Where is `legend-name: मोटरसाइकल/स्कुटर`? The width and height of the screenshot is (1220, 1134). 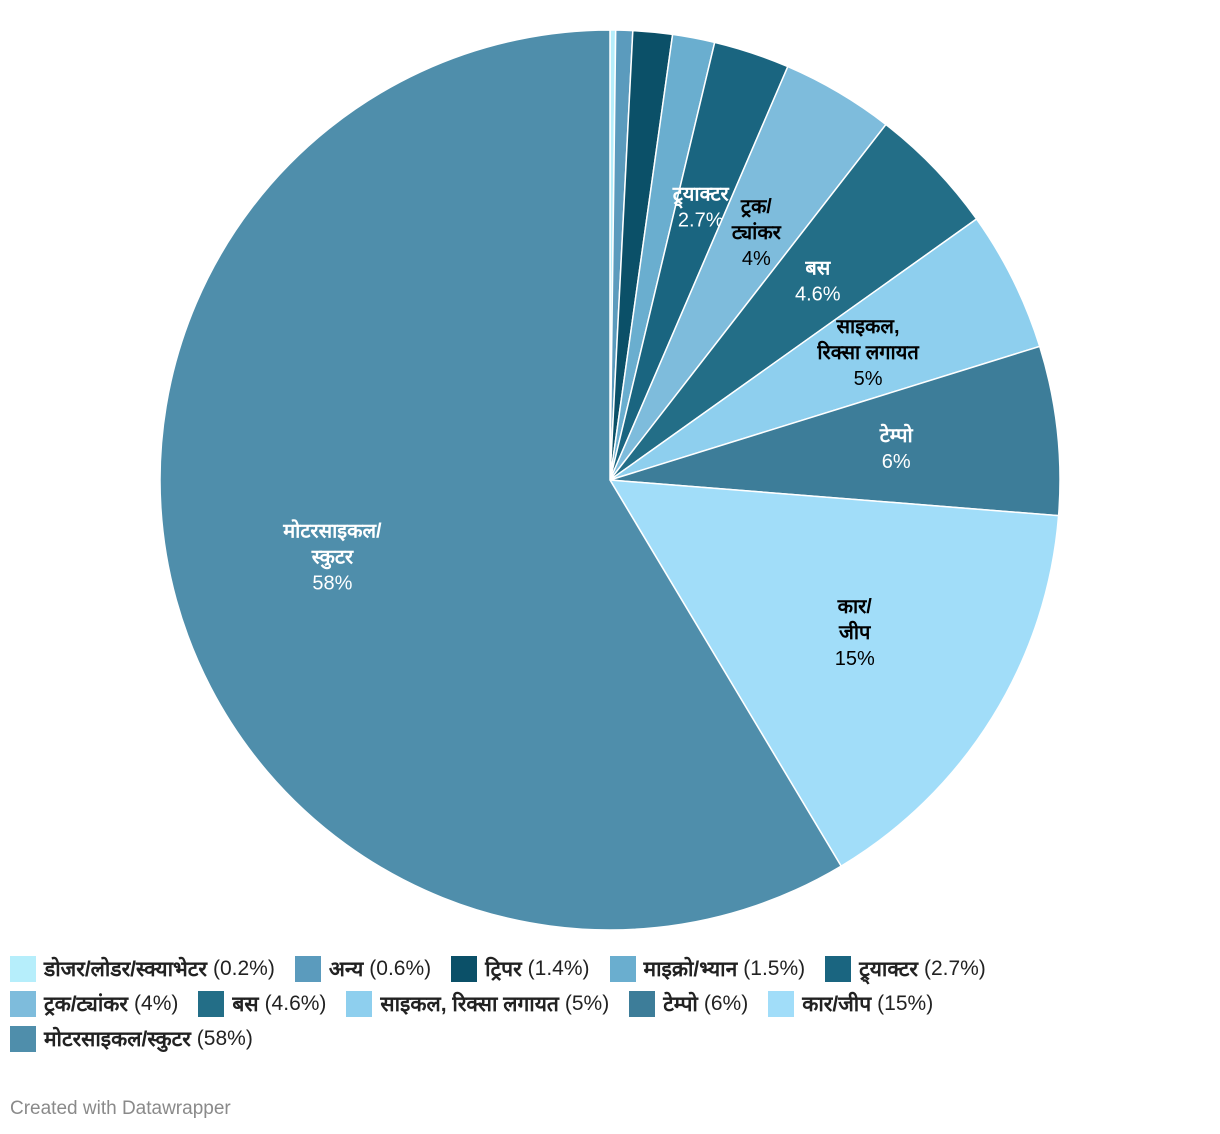
legend-name: मोटरसाइकल/स्कुटर is located at coordinates (117, 1039).